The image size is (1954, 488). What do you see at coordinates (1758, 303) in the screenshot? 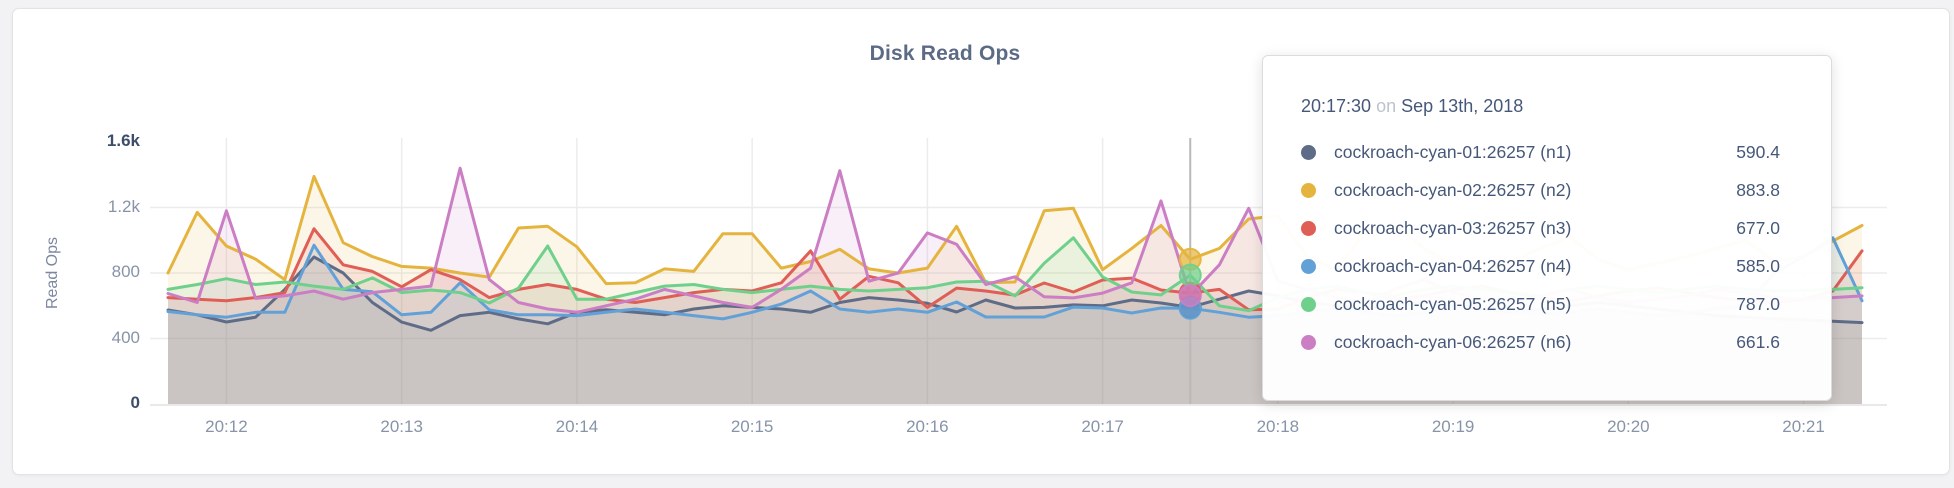
I see `tooltip-series-value: 787.0` at bounding box center [1758, 303].